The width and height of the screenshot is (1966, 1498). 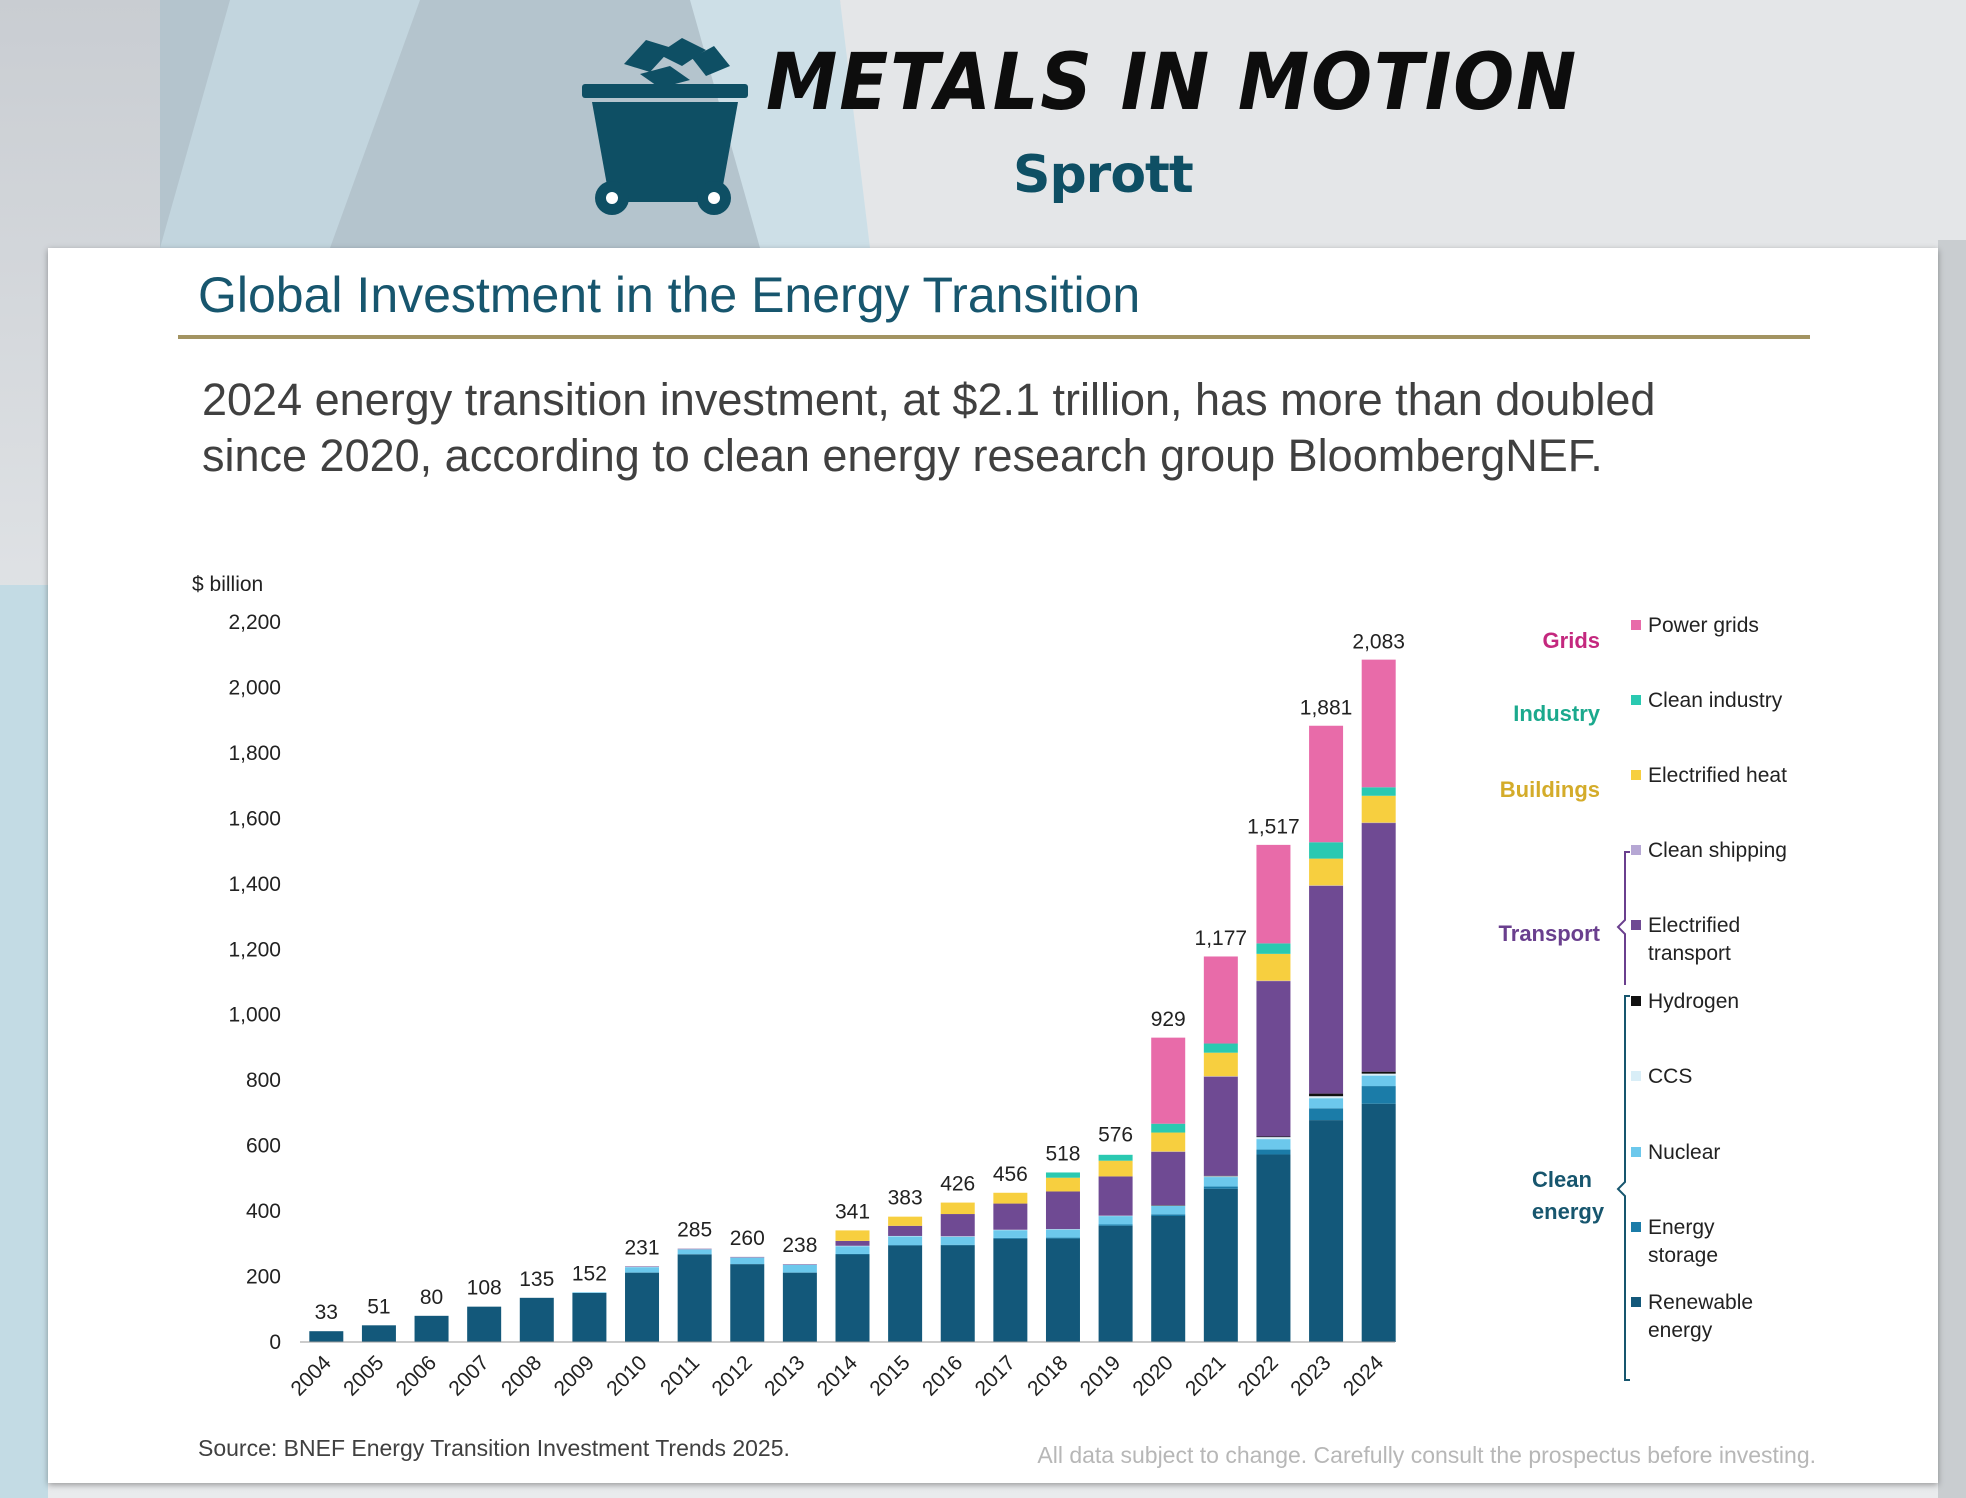 What do you see at coordinates (484, 1288) in the screenshot?
I see `bar-total-label: 108` at bounding box center [484, 1288].